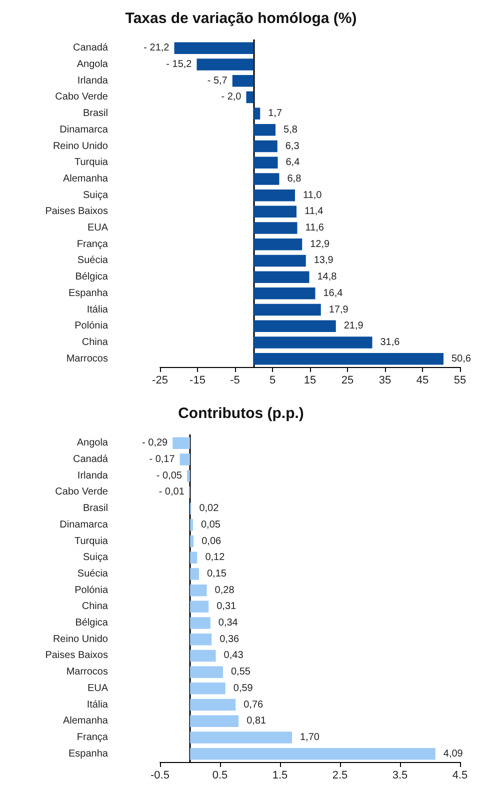  I want to click on x-tick-label: 25, so click(347, 380).